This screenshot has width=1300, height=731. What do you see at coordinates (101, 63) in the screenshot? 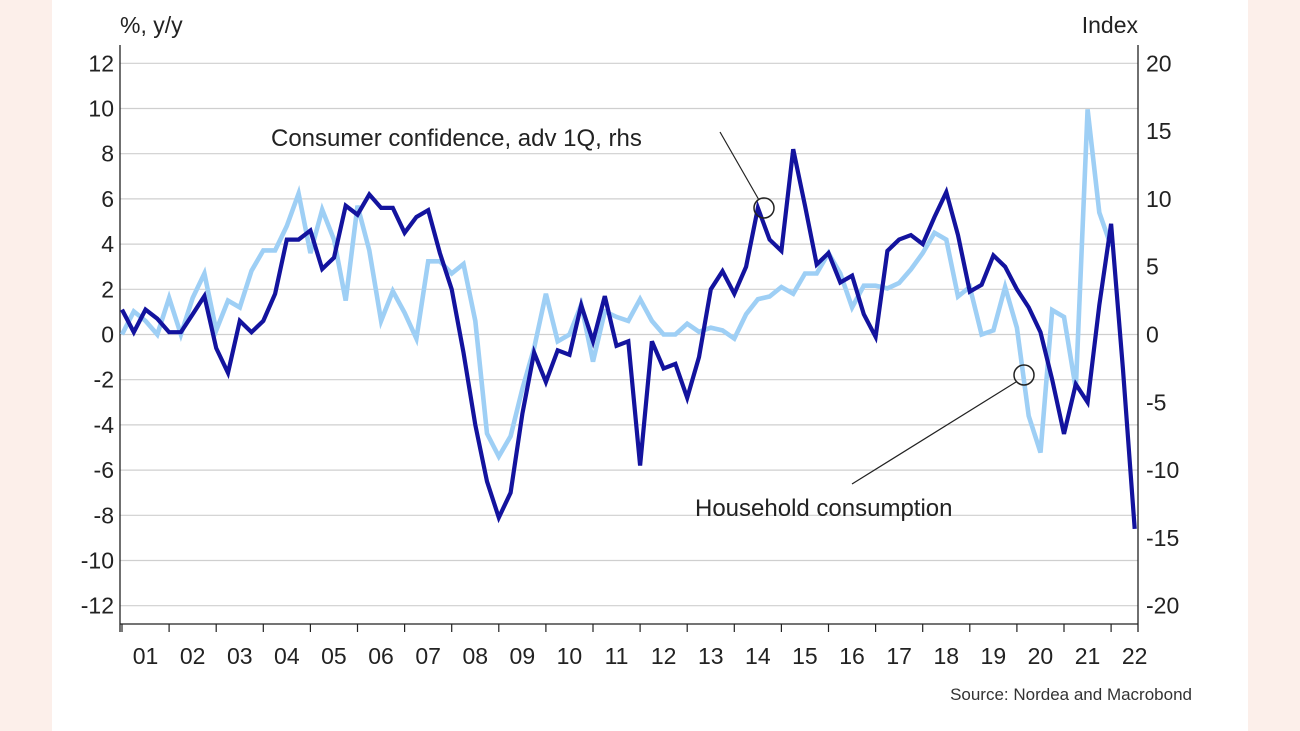
I see `left-tick-label: 12` at bounding box center [101, 63].